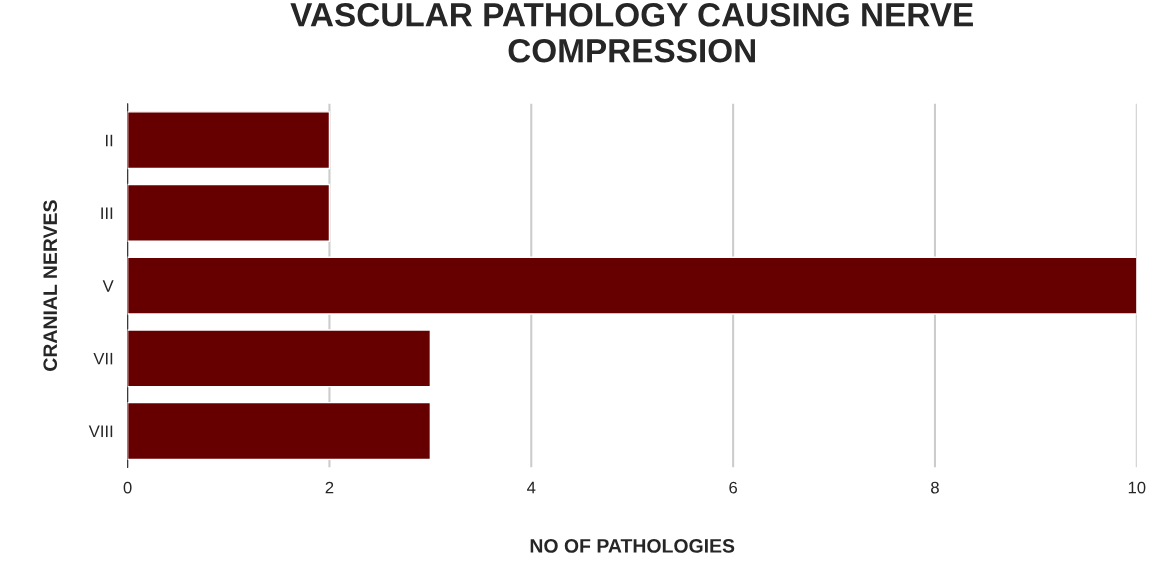  What do you see at coordinates (733, 487) in the screenshot?
I see `x-tick-label: 6` at bounding box center [733, 487].